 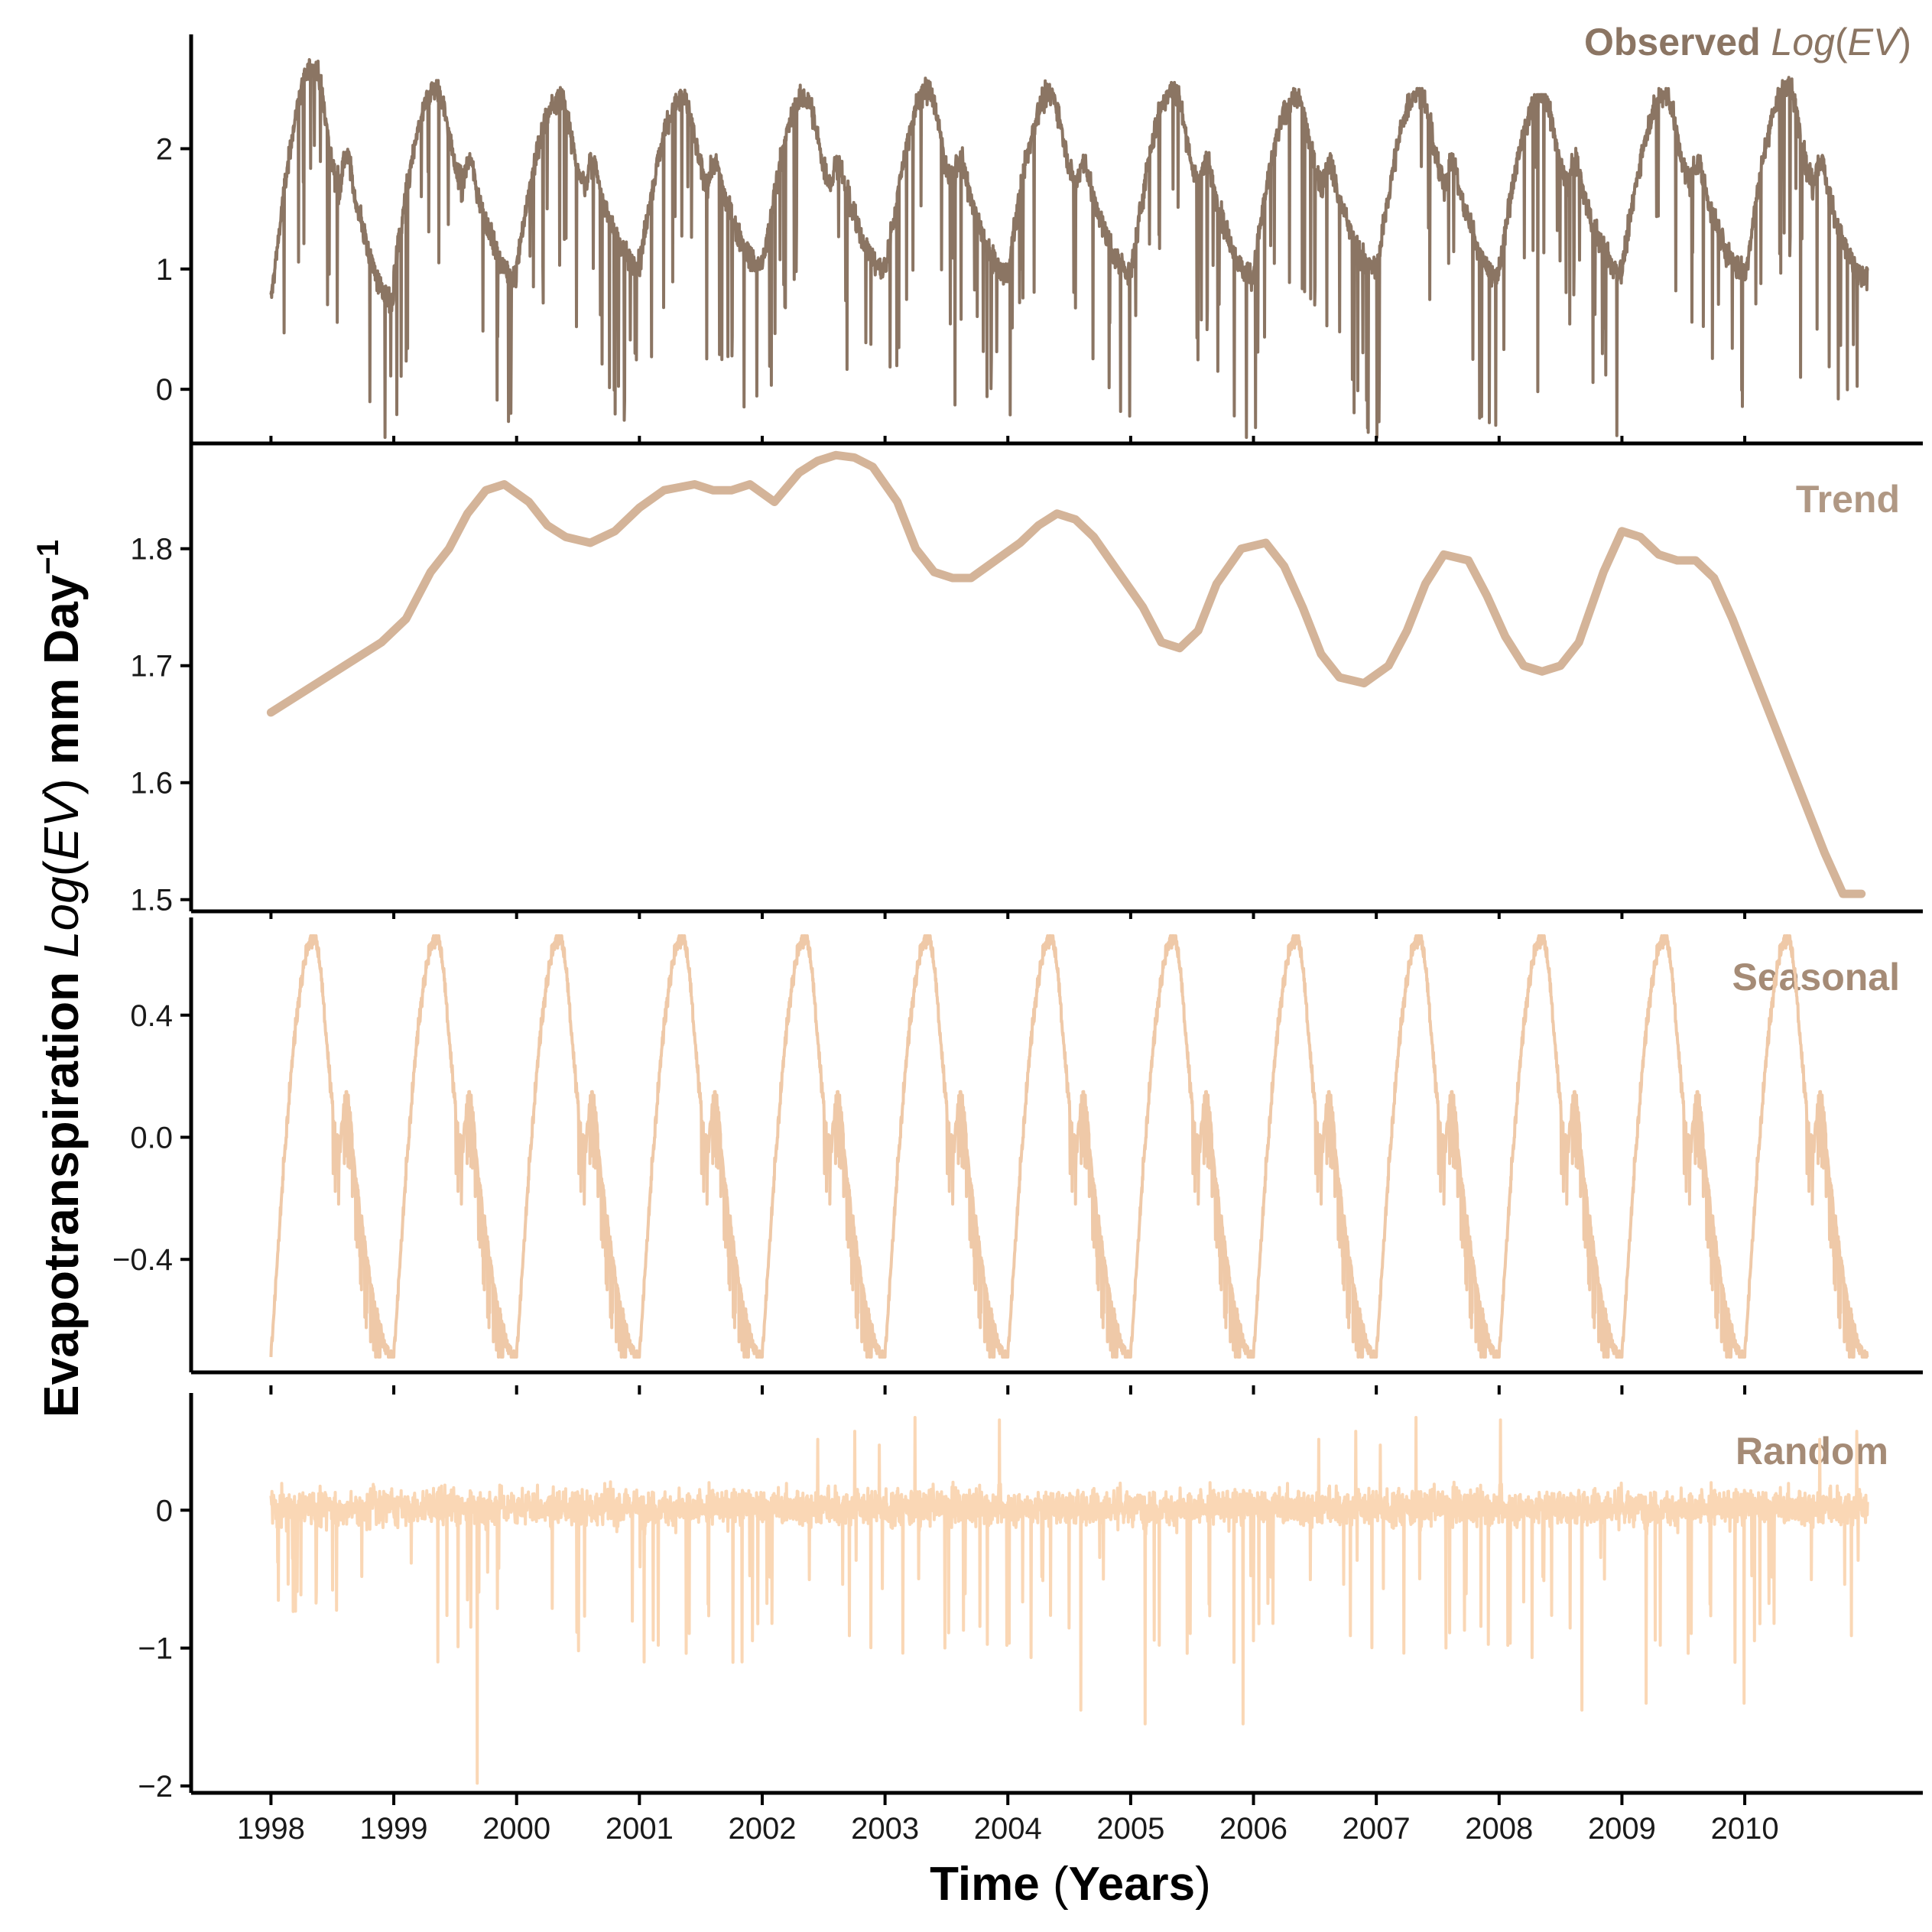 I want to click on y-tick-label-2-1: 0.0, so click(x=152, y=1138).